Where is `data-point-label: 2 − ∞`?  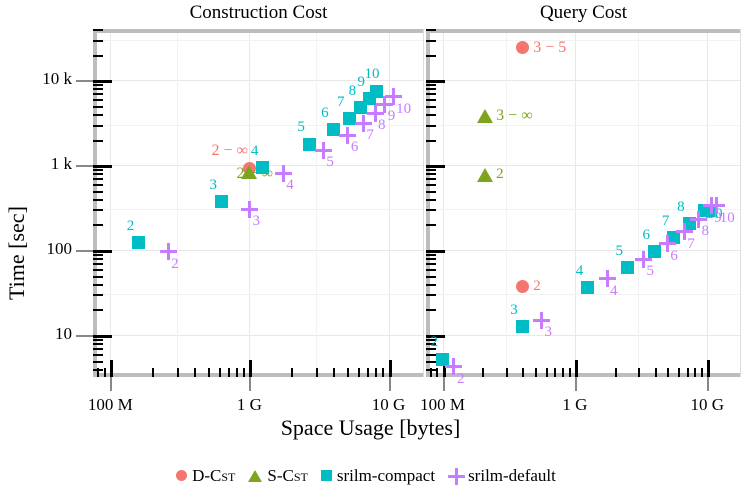
data-point-label: 2 − ∞ is located at coordinates (229, 150).